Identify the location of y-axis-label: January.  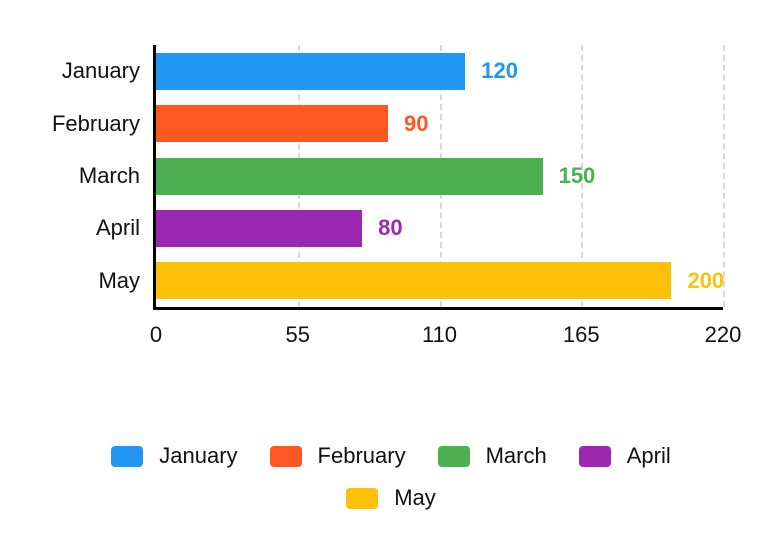
(100, 71).